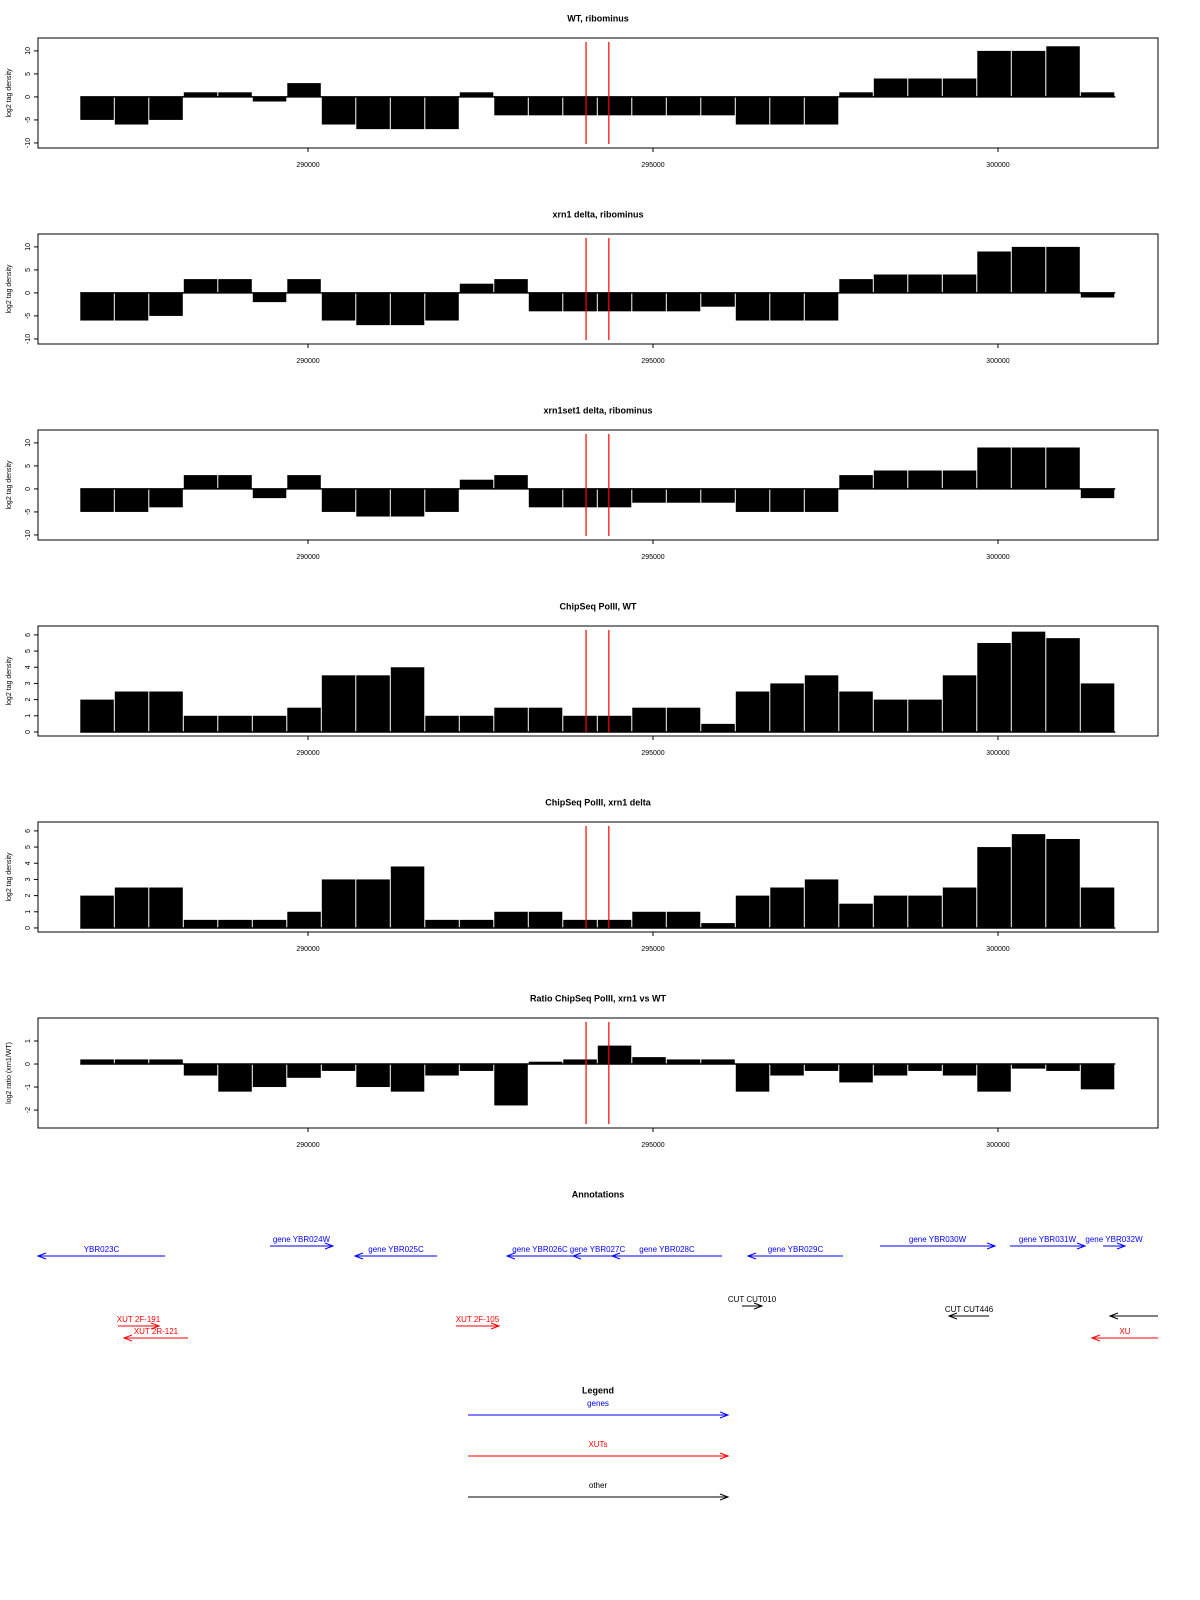 This screenshot has height=1600, width=1200. What do you see at coordinates (396, 1249) in the screenshot?
I see `feature-label: gene YBR025C` at bounding box center [396, 1249].